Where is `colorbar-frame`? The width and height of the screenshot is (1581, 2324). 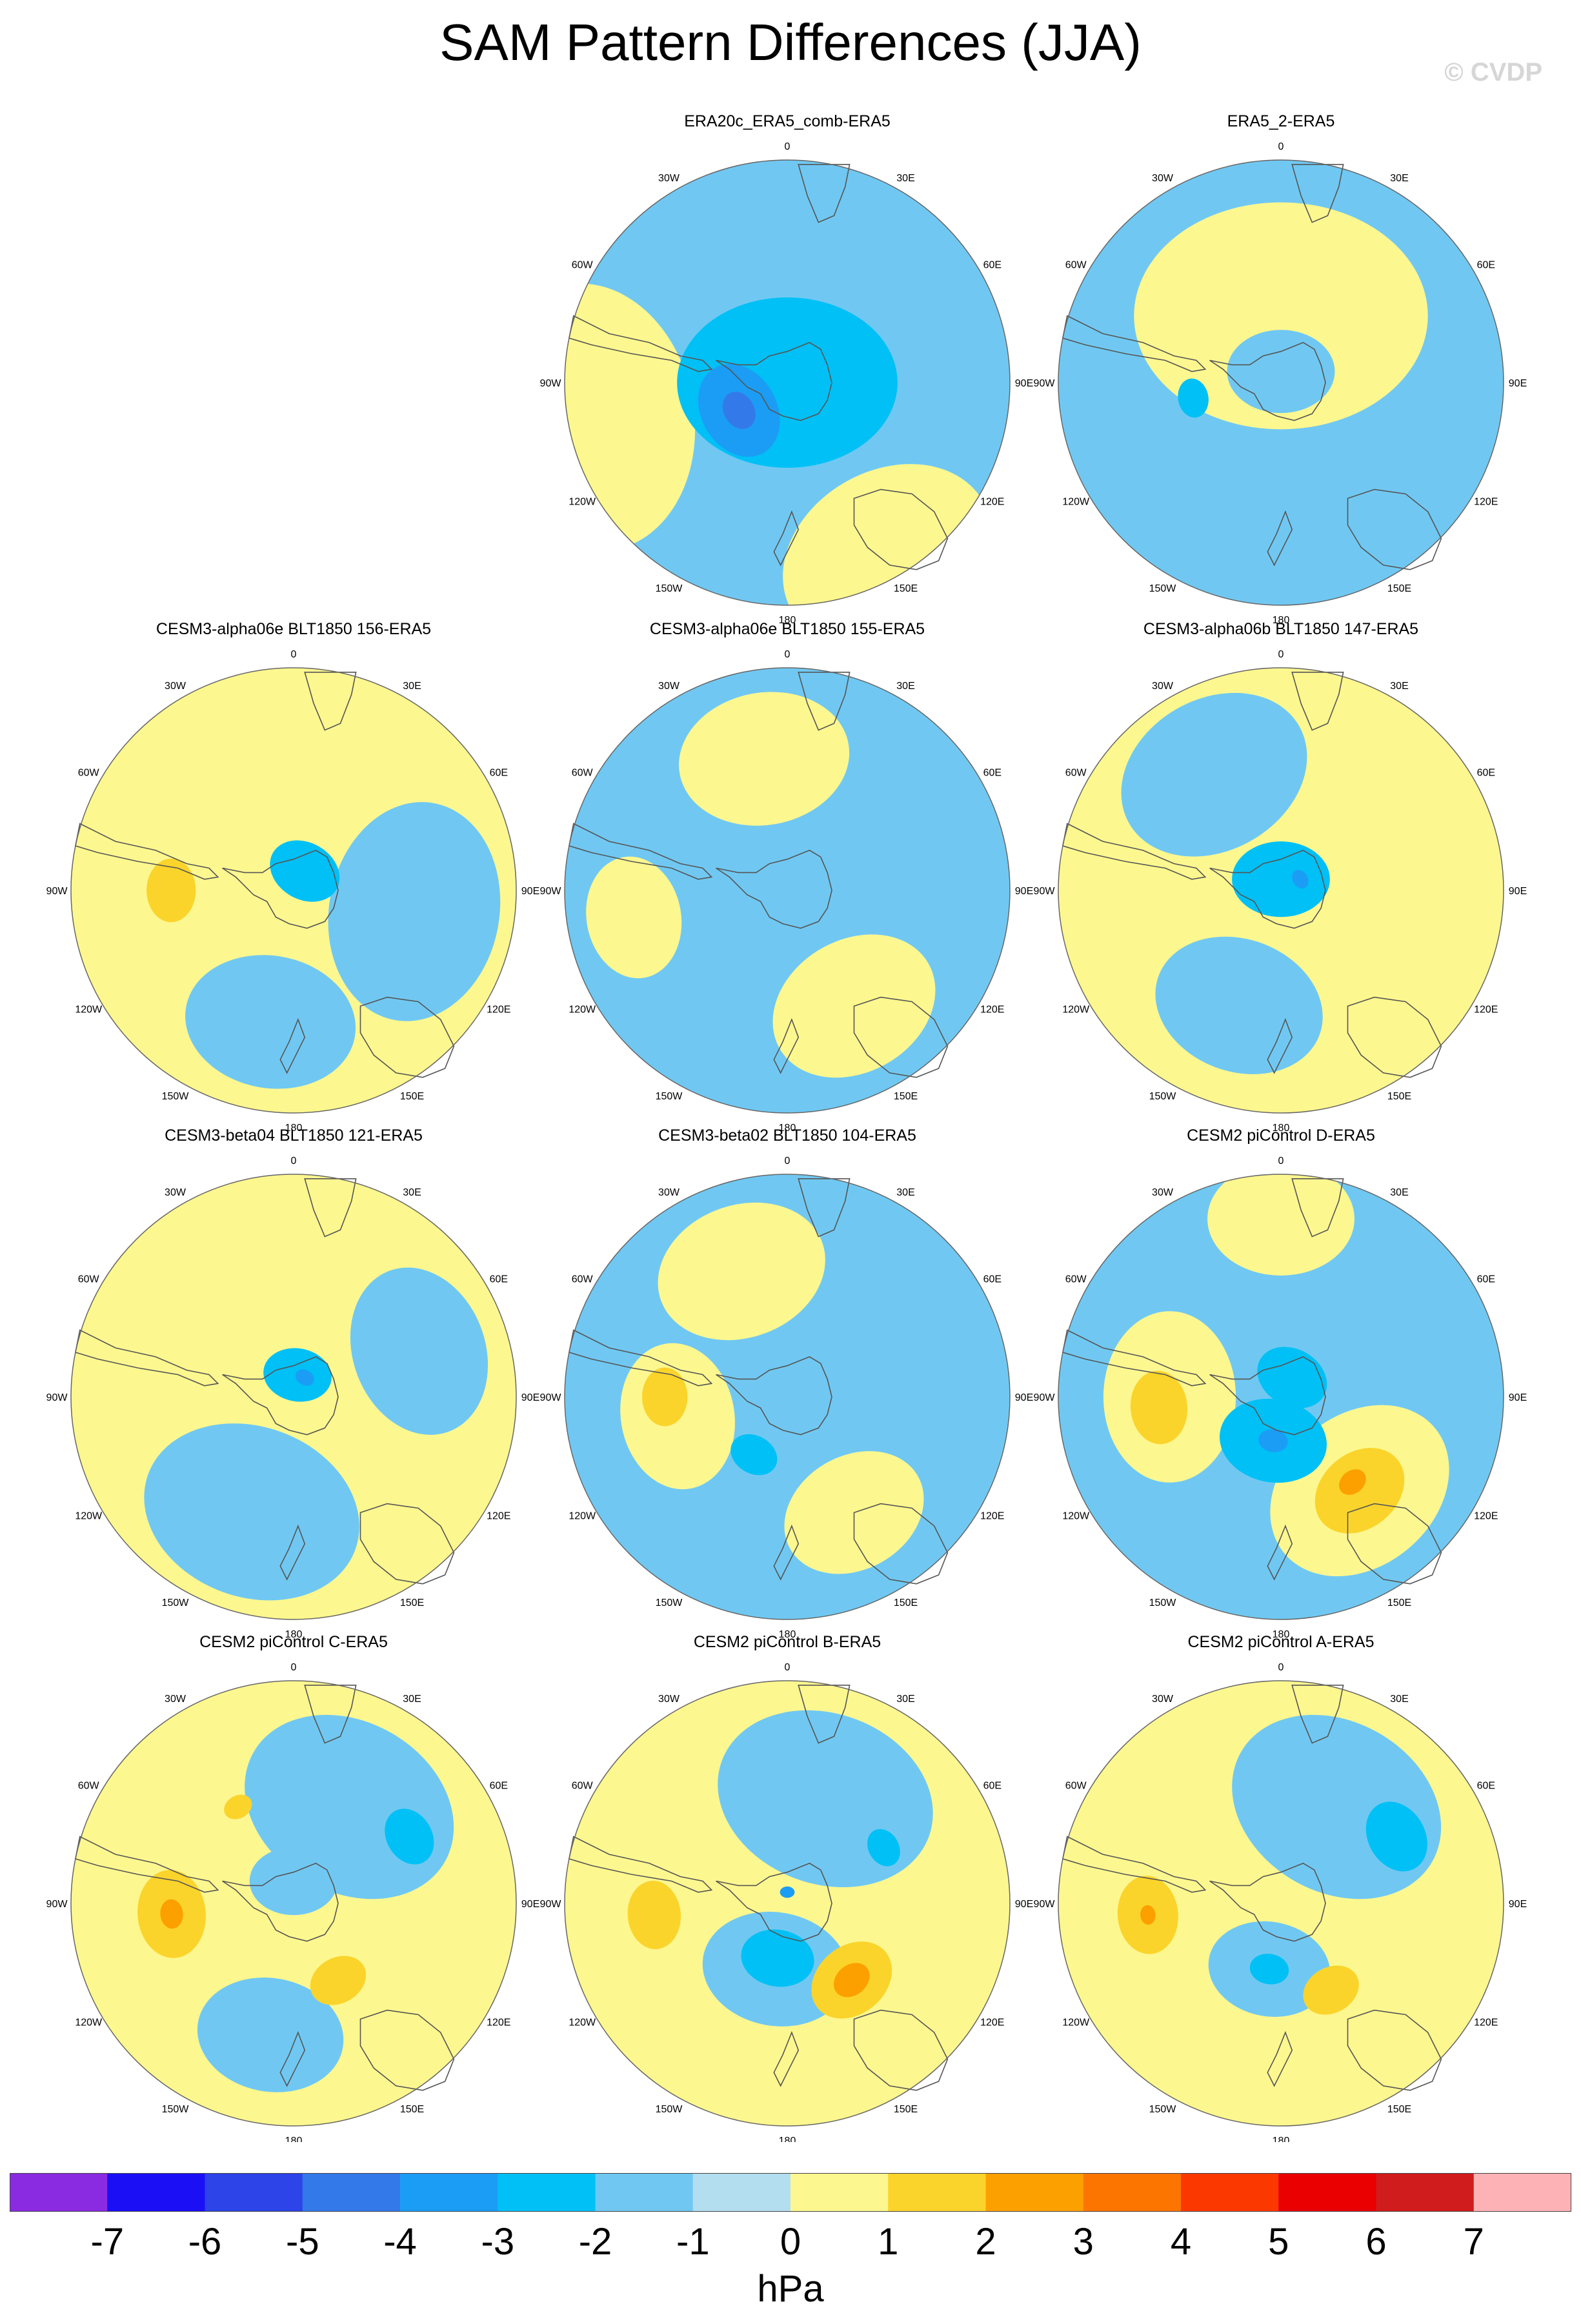
colorbar-frame is located at coordinates (790, 2192).